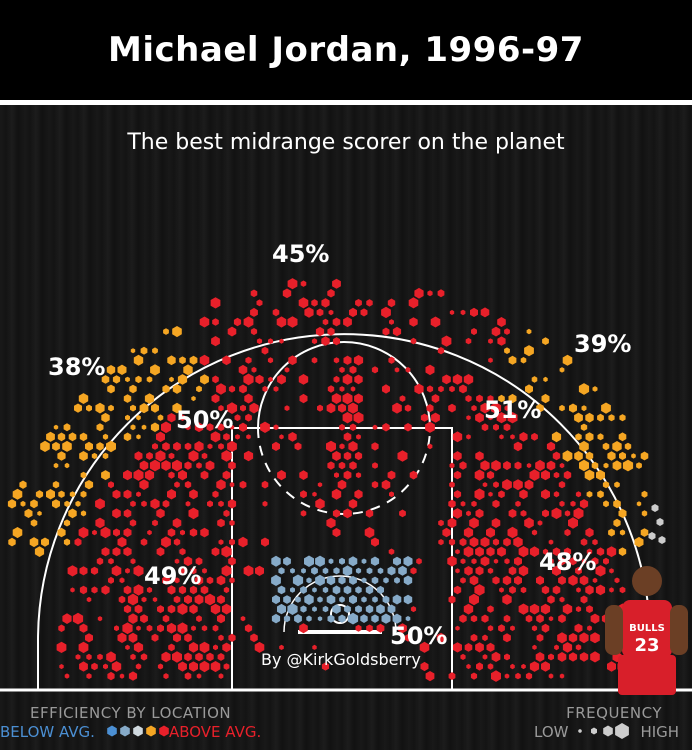 The height and width of the screenshot is (750, 692). Describe the element at coordinates (344, 471) in the screenshot. I see `free-throw-circle-bottom` at that location.